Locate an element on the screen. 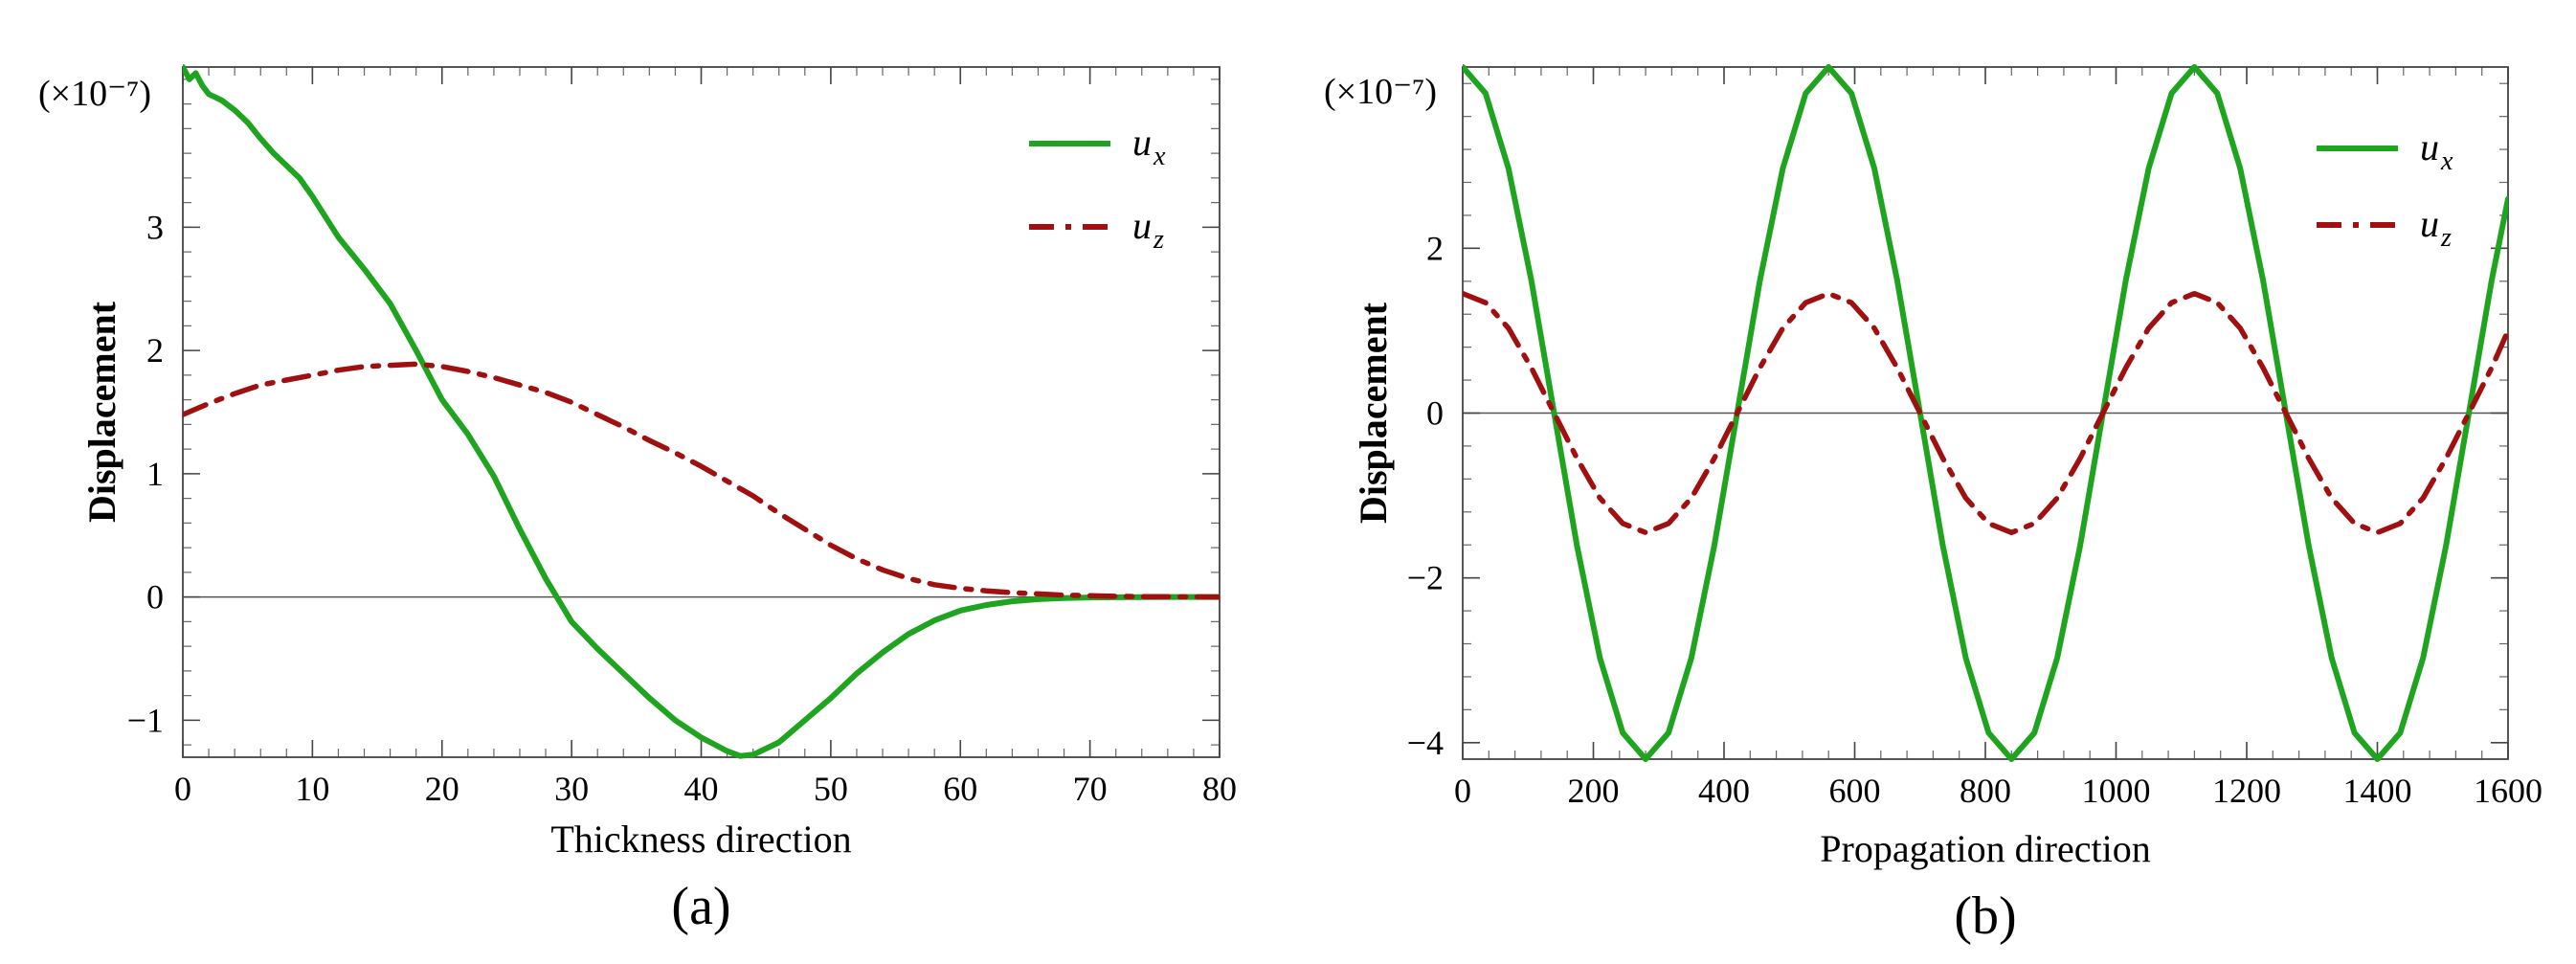 Image resolution: width=2576 pixels, height=964 pixels. x-axis-label: Propagation direction is located at coordinates (1985, 848).